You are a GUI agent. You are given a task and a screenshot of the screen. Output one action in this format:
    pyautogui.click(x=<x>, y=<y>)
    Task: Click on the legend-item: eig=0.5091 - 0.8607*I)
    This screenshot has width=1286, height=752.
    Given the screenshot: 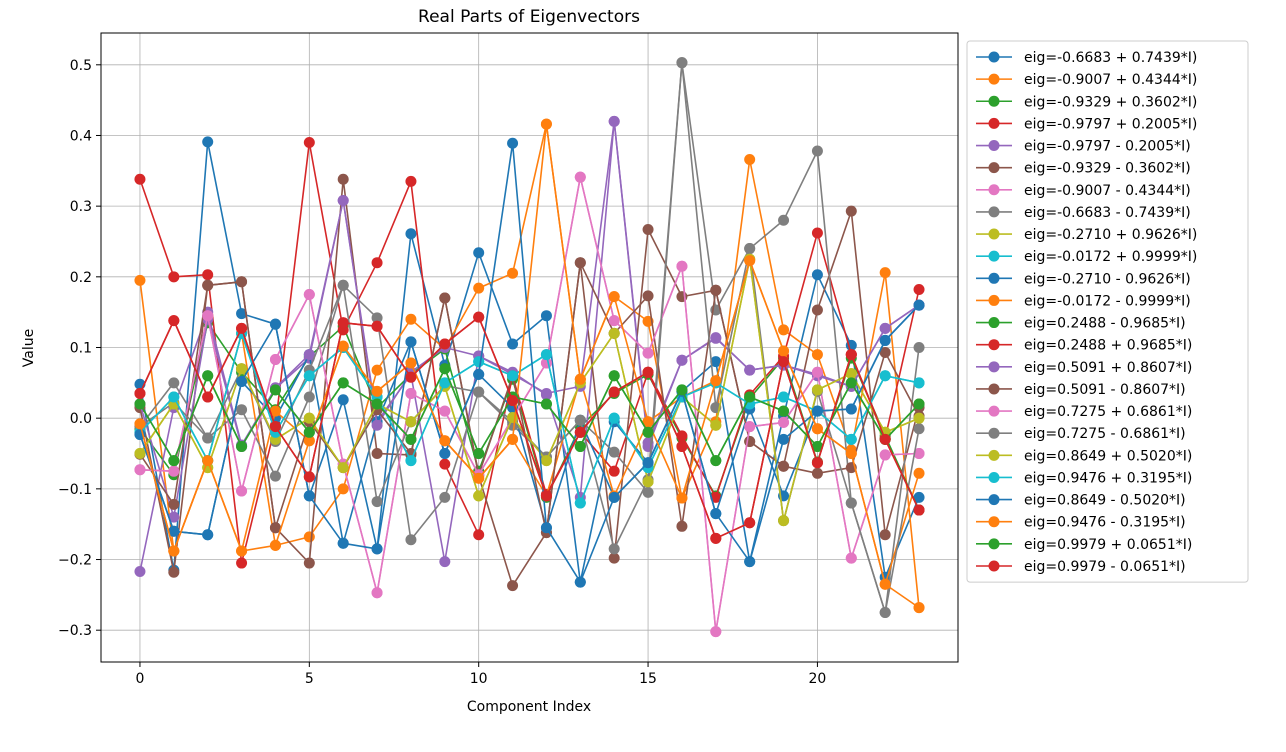 What is the action you would take?
    pyautogui.click(x=1081, y=390)
    